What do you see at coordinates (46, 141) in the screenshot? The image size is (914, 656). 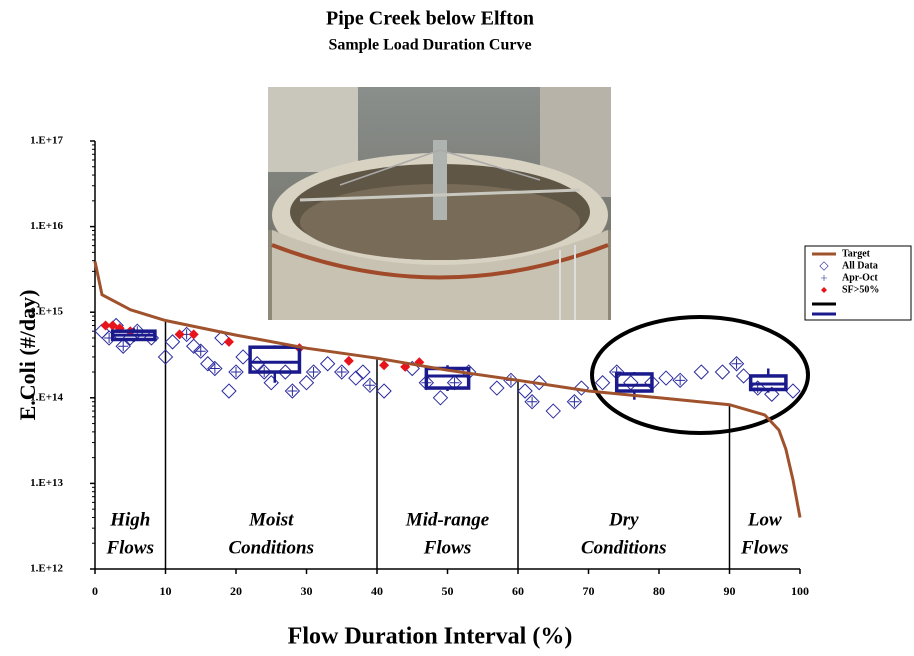 I see `y-tick-label: 1.E+17` at bounding box center [46, 141].